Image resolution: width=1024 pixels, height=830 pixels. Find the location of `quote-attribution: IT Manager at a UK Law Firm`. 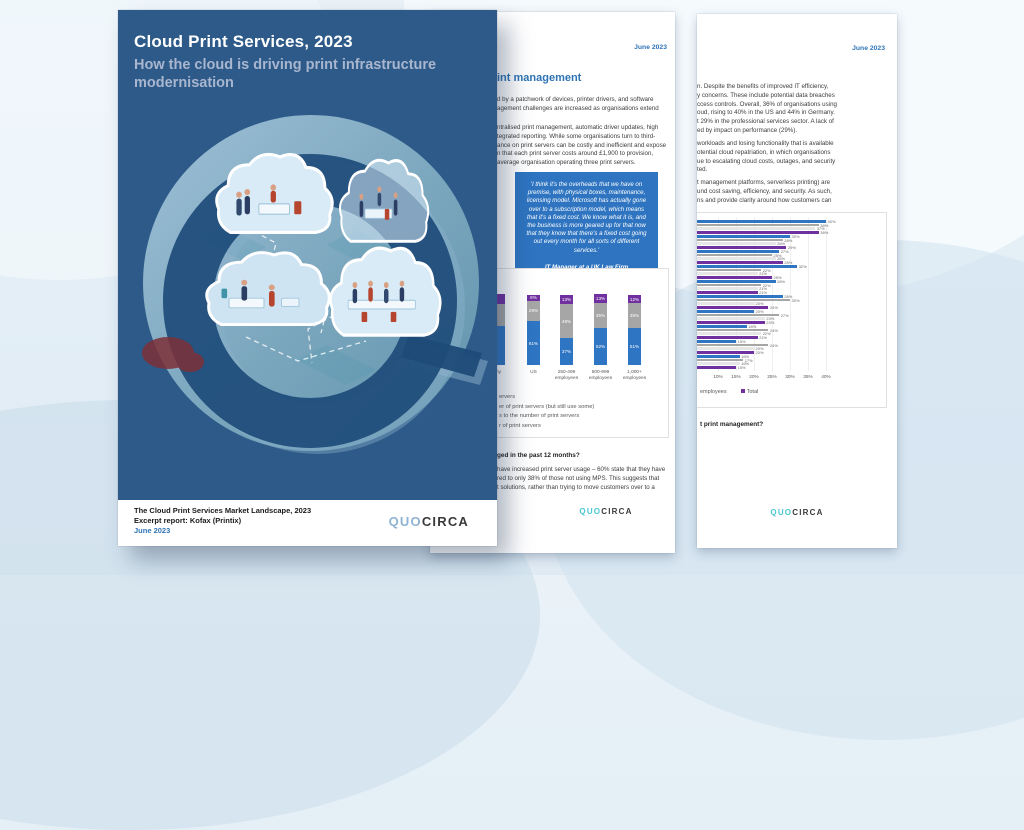

quote-attribution: IT Manager at a UK Law Firm is located at coordinates (586, 267).